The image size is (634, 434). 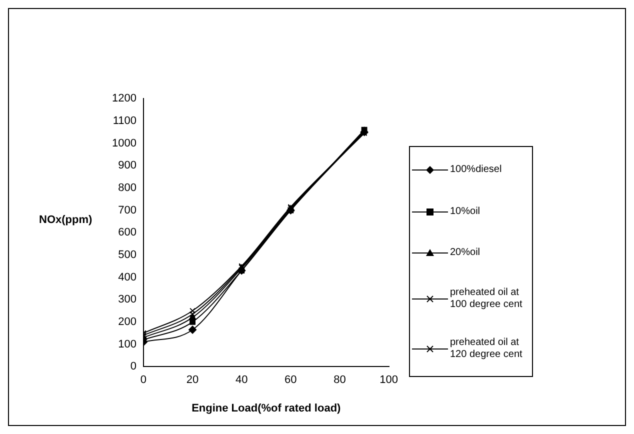 I want to click on x-tick-label: 60, so click(x=290, y=380).